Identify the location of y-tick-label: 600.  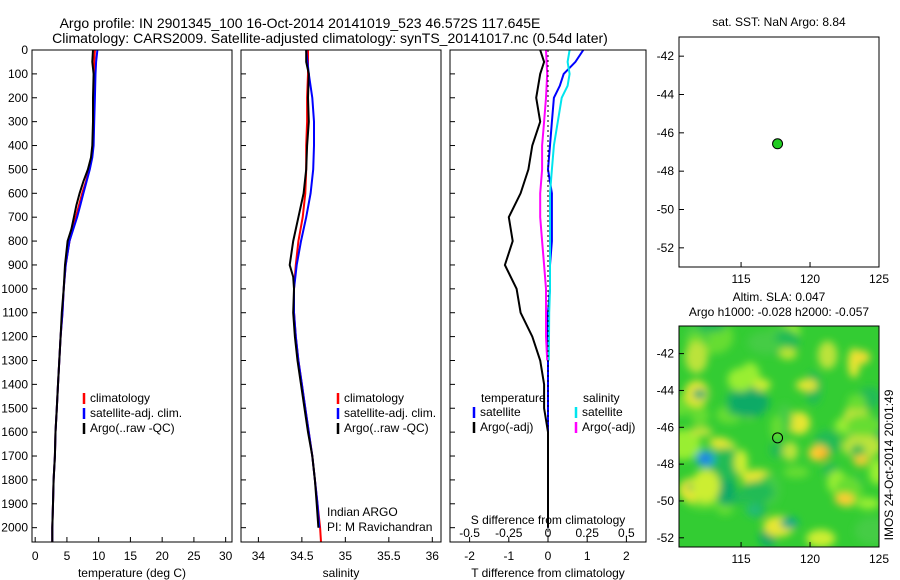
(18, 193).